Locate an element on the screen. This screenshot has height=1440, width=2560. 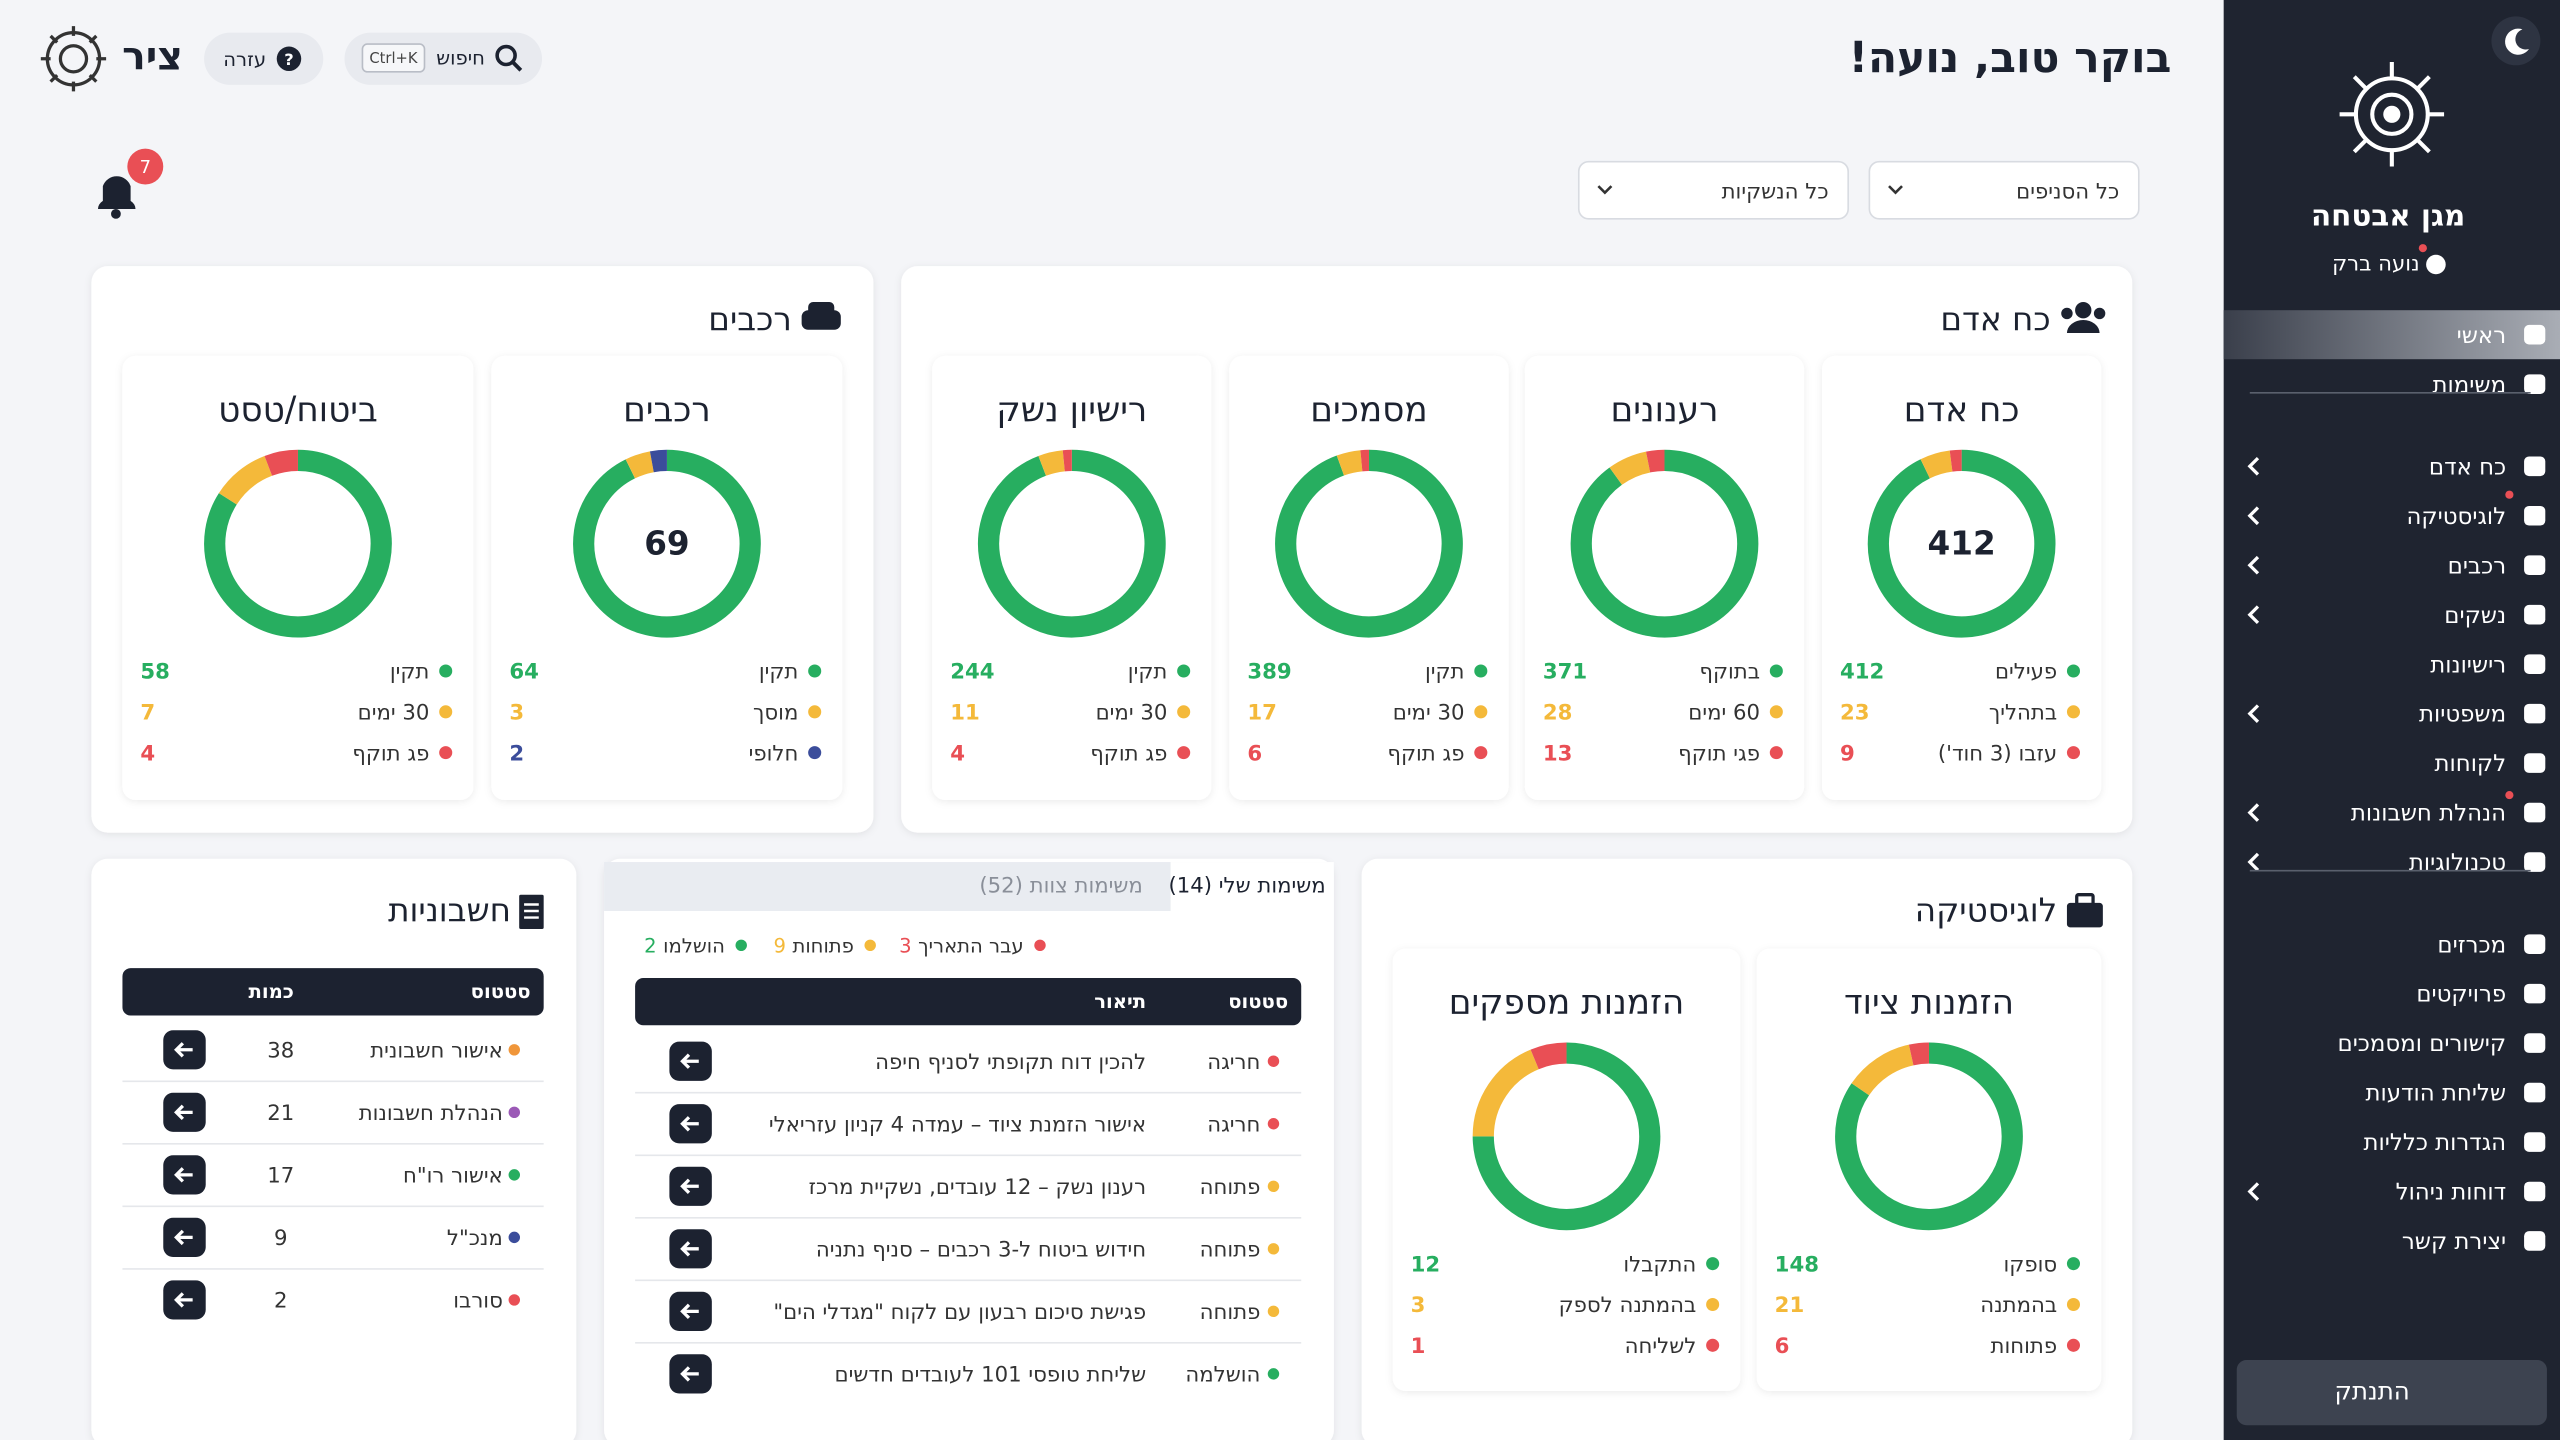
count: 9 is located at coordinates (281, 1238).